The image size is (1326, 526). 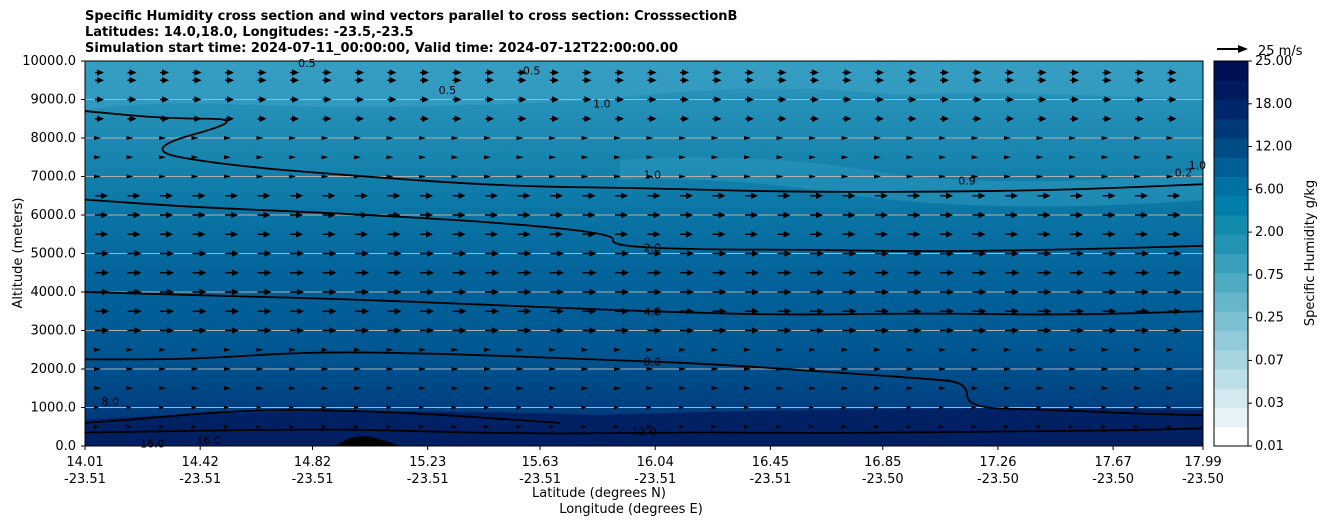 I want to click on y-tick-label: 7000.0, so click(x=54, y=177).